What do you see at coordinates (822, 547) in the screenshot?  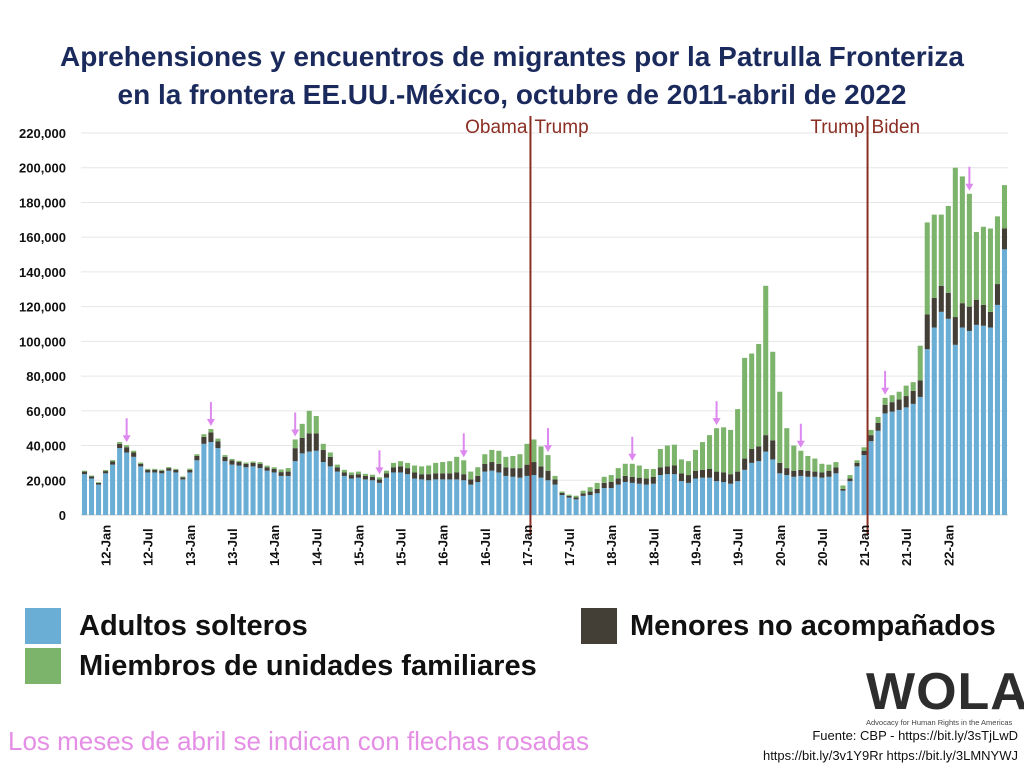 I see `x-tick-label: 20-Jul` at bounding box center [822, 547].